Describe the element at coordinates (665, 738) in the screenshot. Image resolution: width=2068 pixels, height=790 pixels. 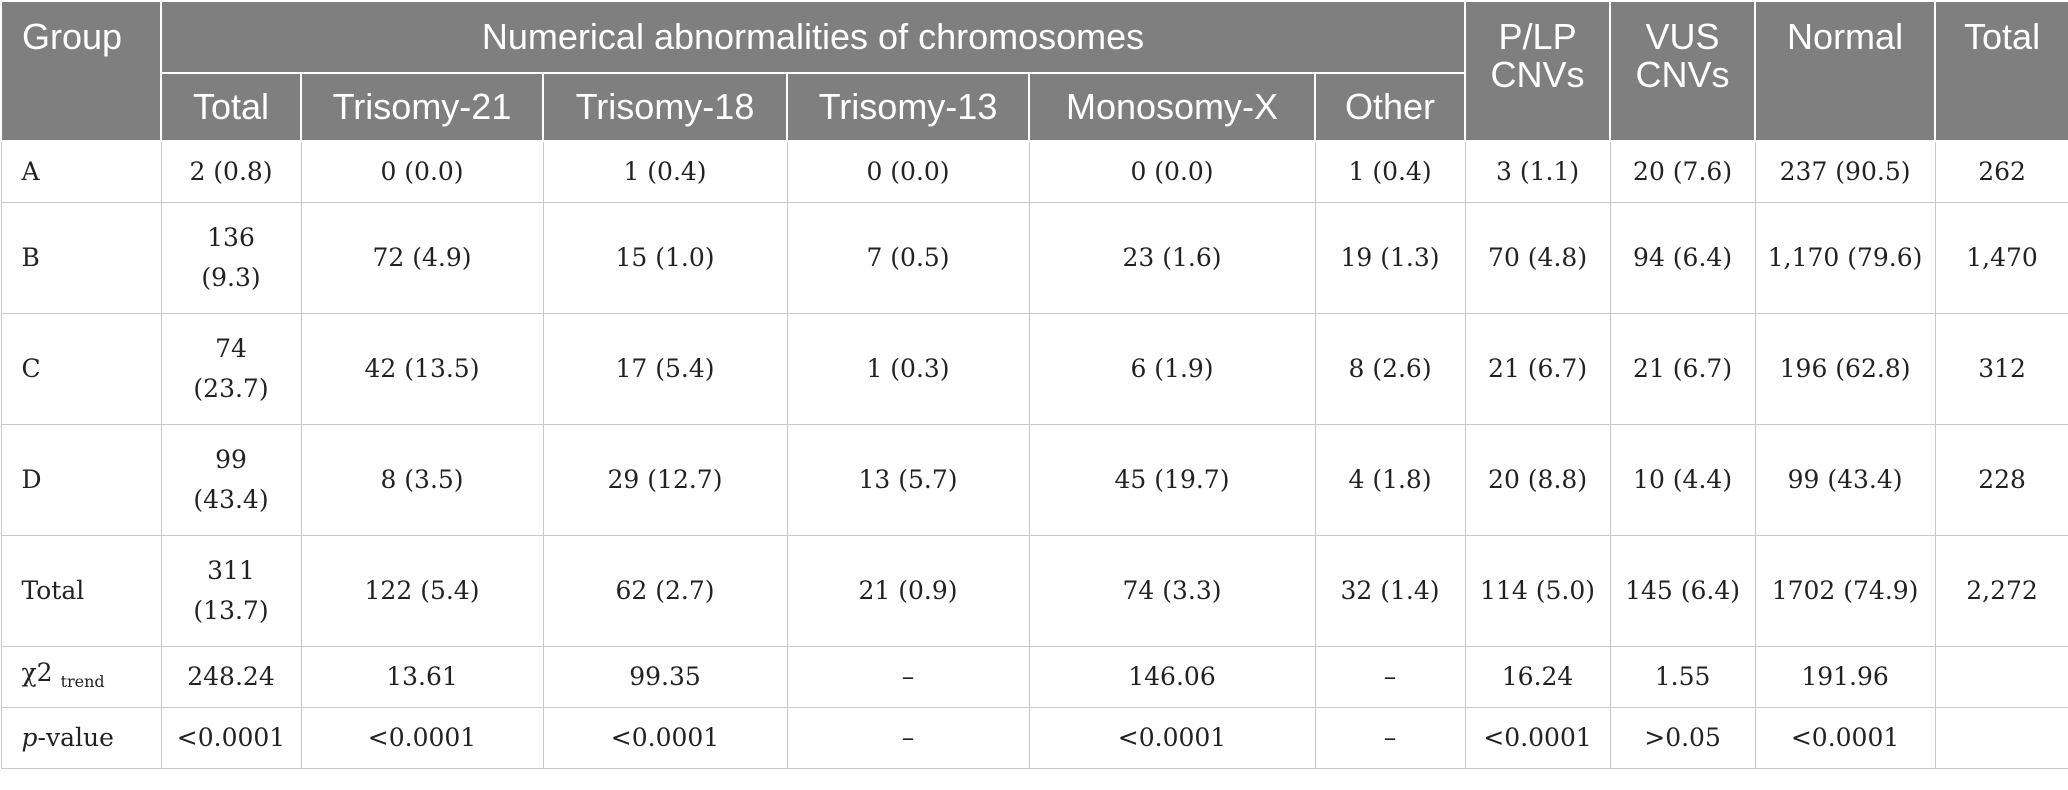
I see `cell-trisomy-18: <0.0001` at that location.